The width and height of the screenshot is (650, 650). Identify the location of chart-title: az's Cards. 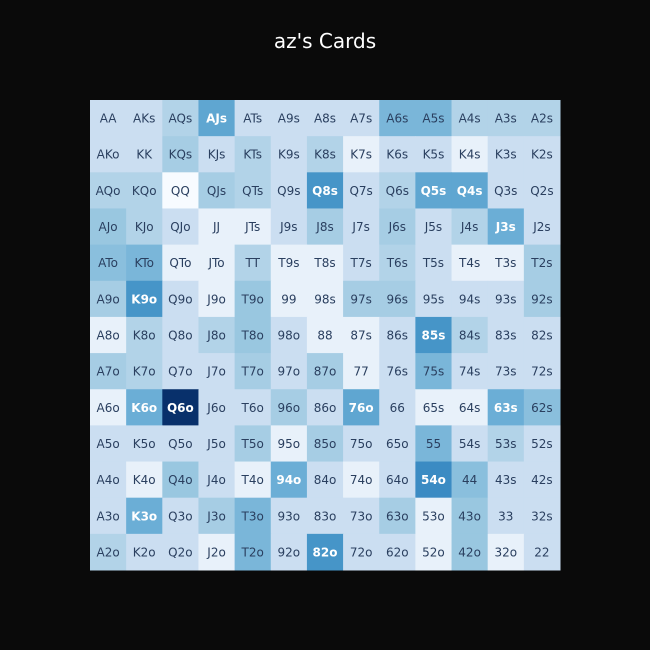
(325, 41).